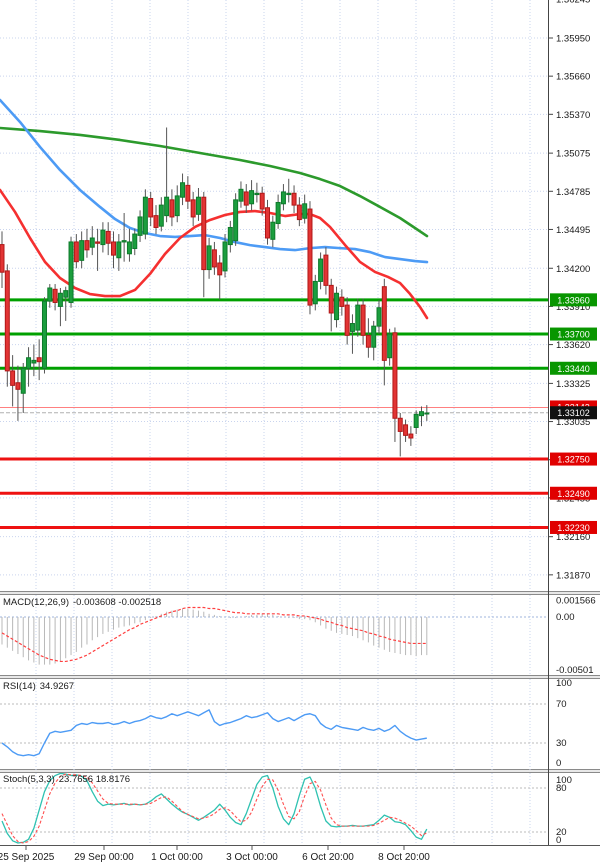 This screenshot has width=600, height=867. Describe the element at coordinates (57, 686) in the screenshot. I see `rsi-values: 34.9267` at that location.